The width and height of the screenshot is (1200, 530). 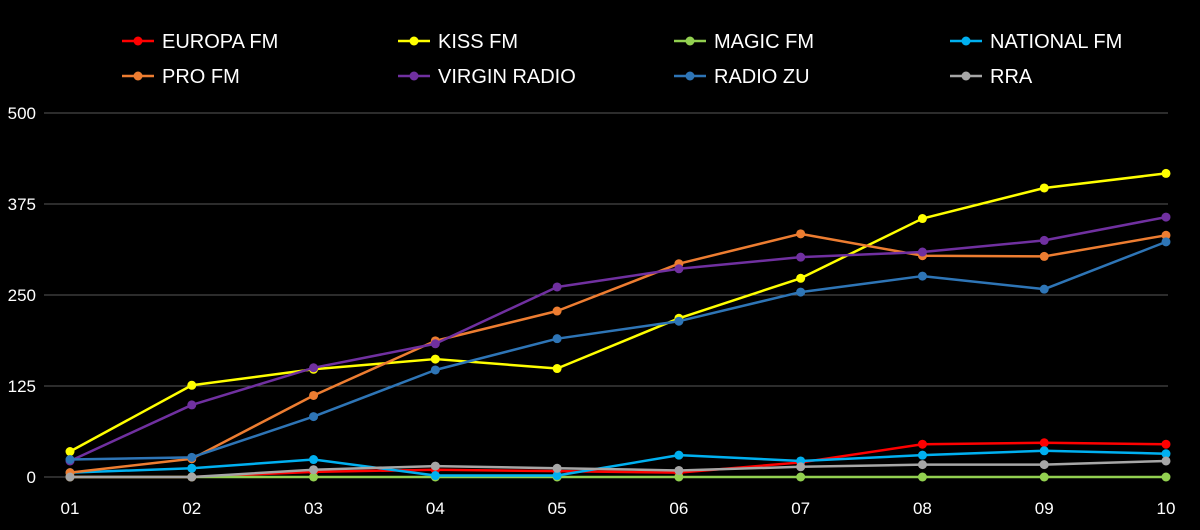 I want to click on x-tick-label: 08, so click(x=922, y=508).